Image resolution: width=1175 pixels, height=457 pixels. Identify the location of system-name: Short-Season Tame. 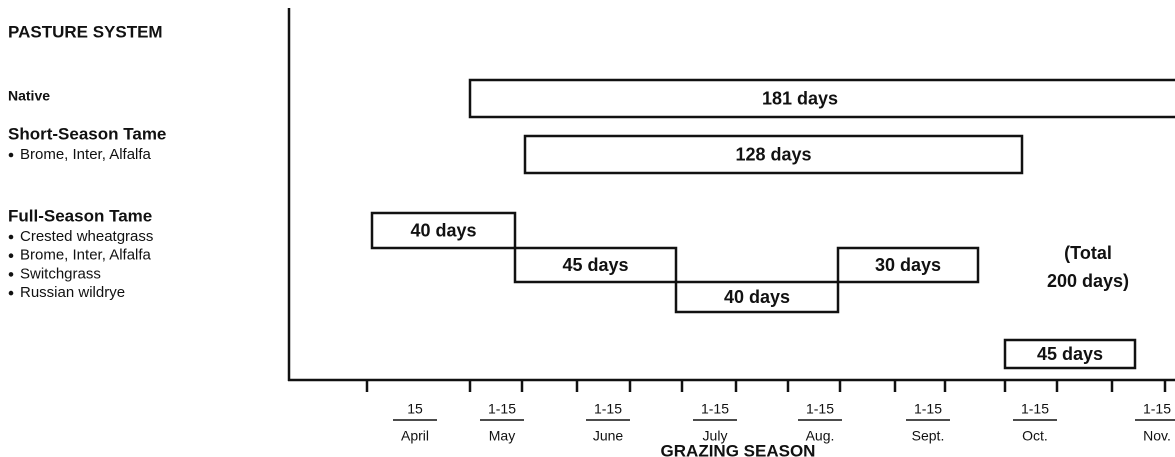
(87, 133).